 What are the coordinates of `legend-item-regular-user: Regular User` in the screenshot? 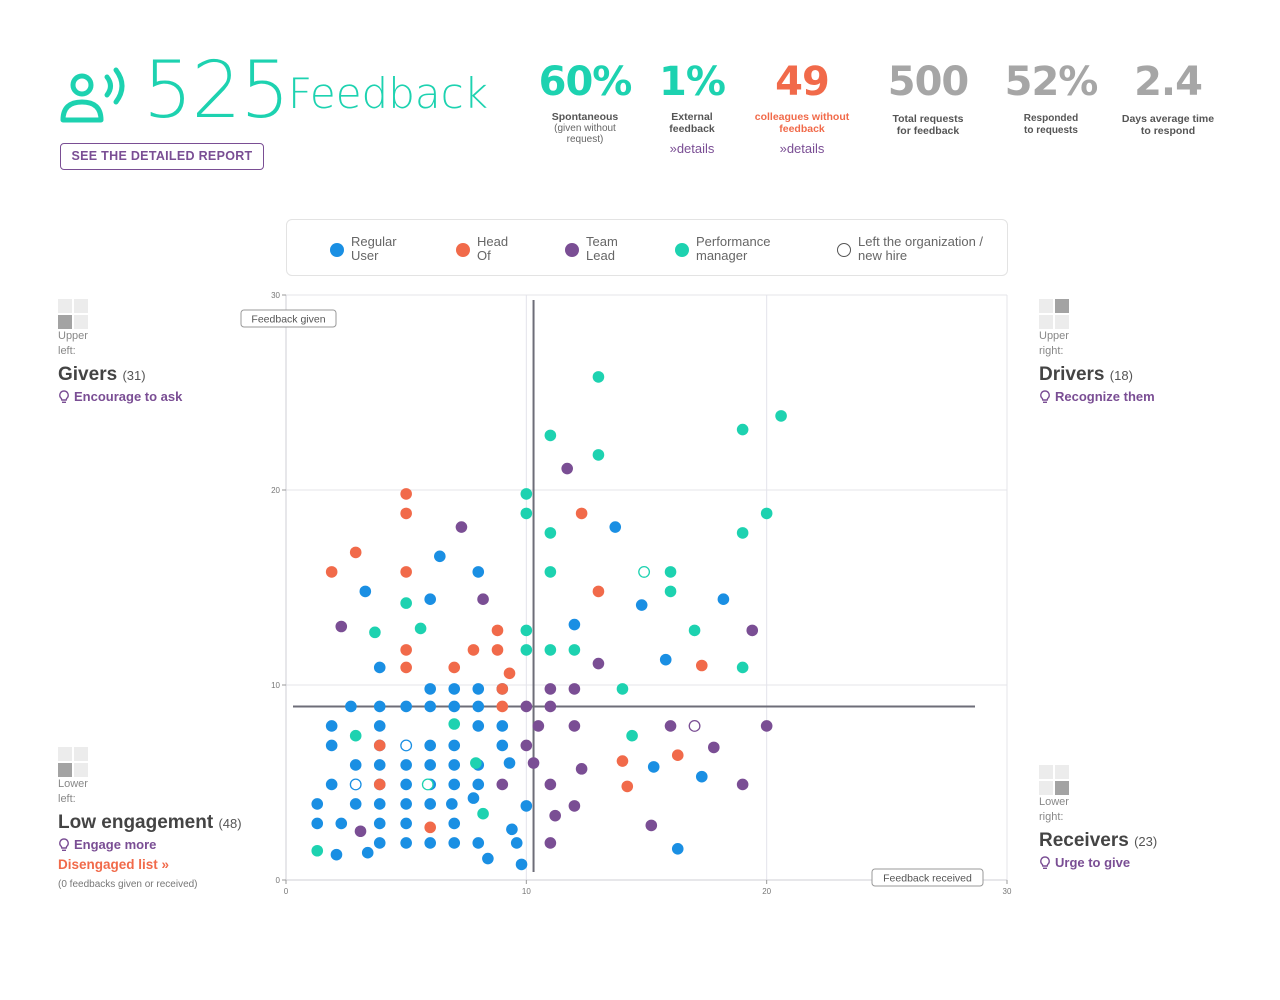 It's located at (369, 249).